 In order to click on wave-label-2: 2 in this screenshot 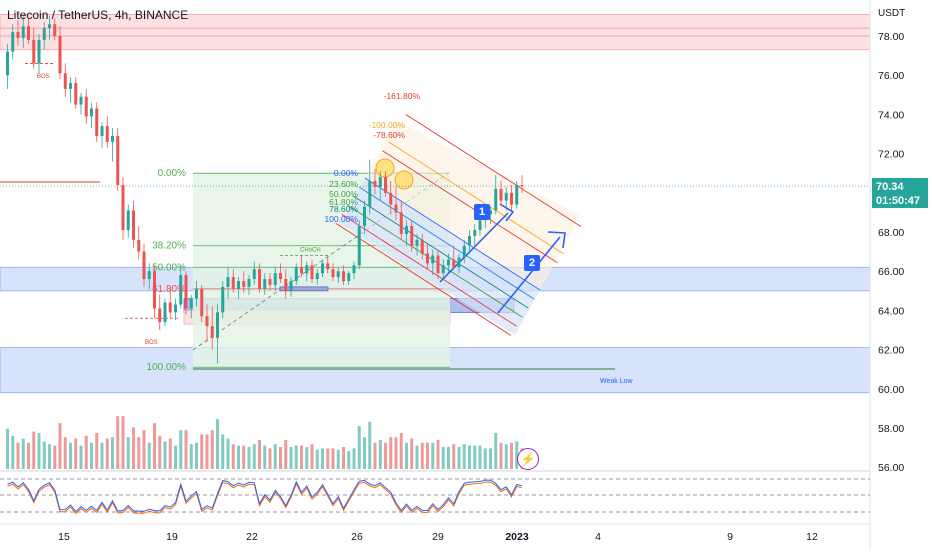, I will do `click(532, 263)`.